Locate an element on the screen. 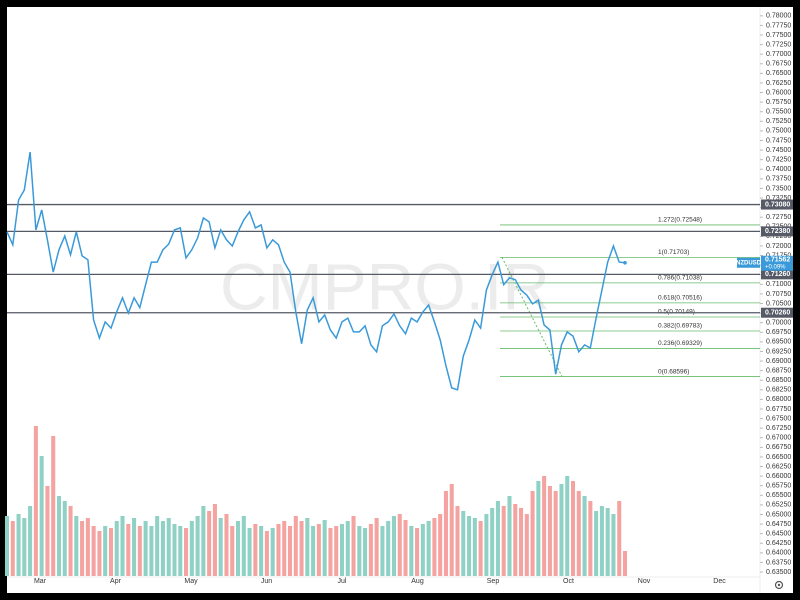 Image resolution: width=800 pixels, height=600 pixels. y-tick-label: 0.67000 is located at coordinates (778, 438).